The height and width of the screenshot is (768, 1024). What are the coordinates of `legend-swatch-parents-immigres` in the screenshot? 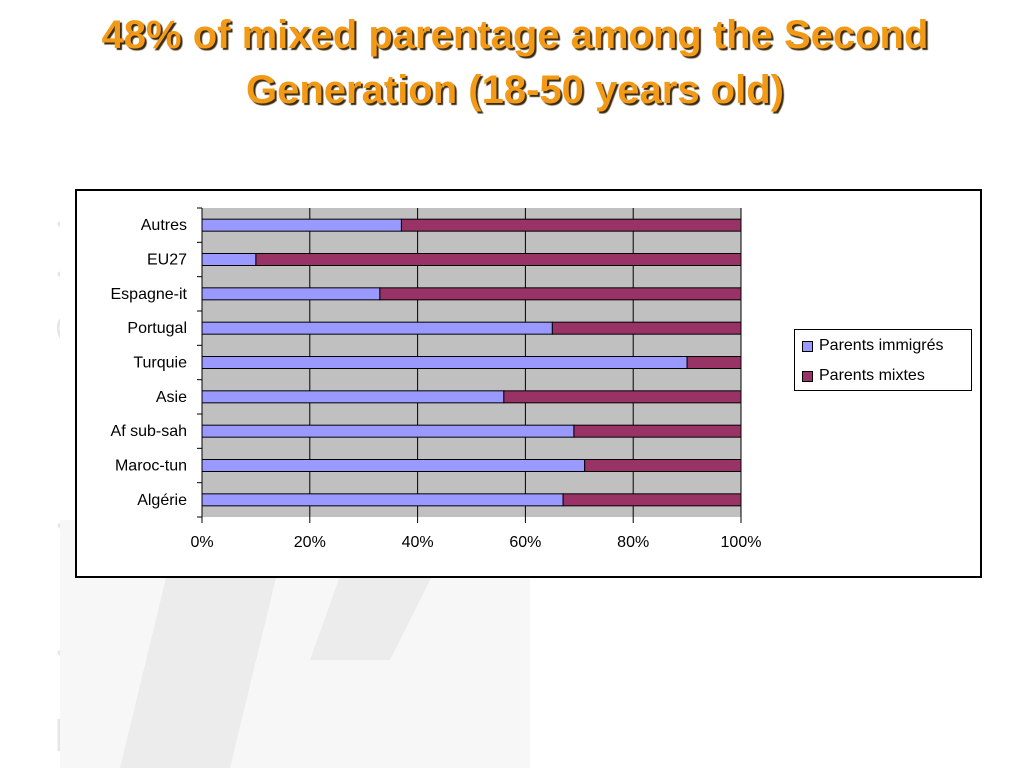 It's located at (807, 346).